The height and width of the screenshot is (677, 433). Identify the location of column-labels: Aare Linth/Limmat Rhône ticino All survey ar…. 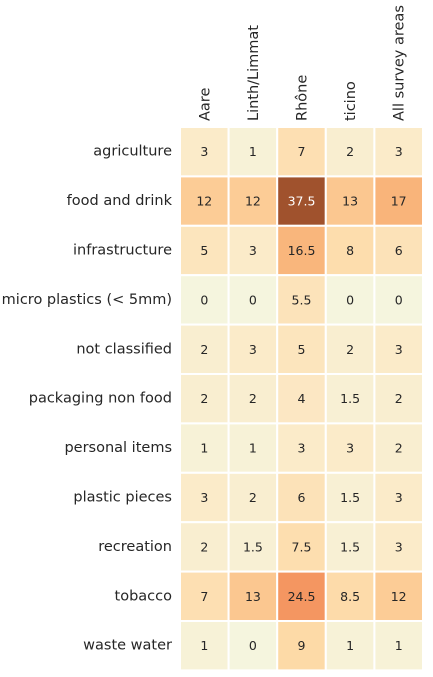
(302, 63).